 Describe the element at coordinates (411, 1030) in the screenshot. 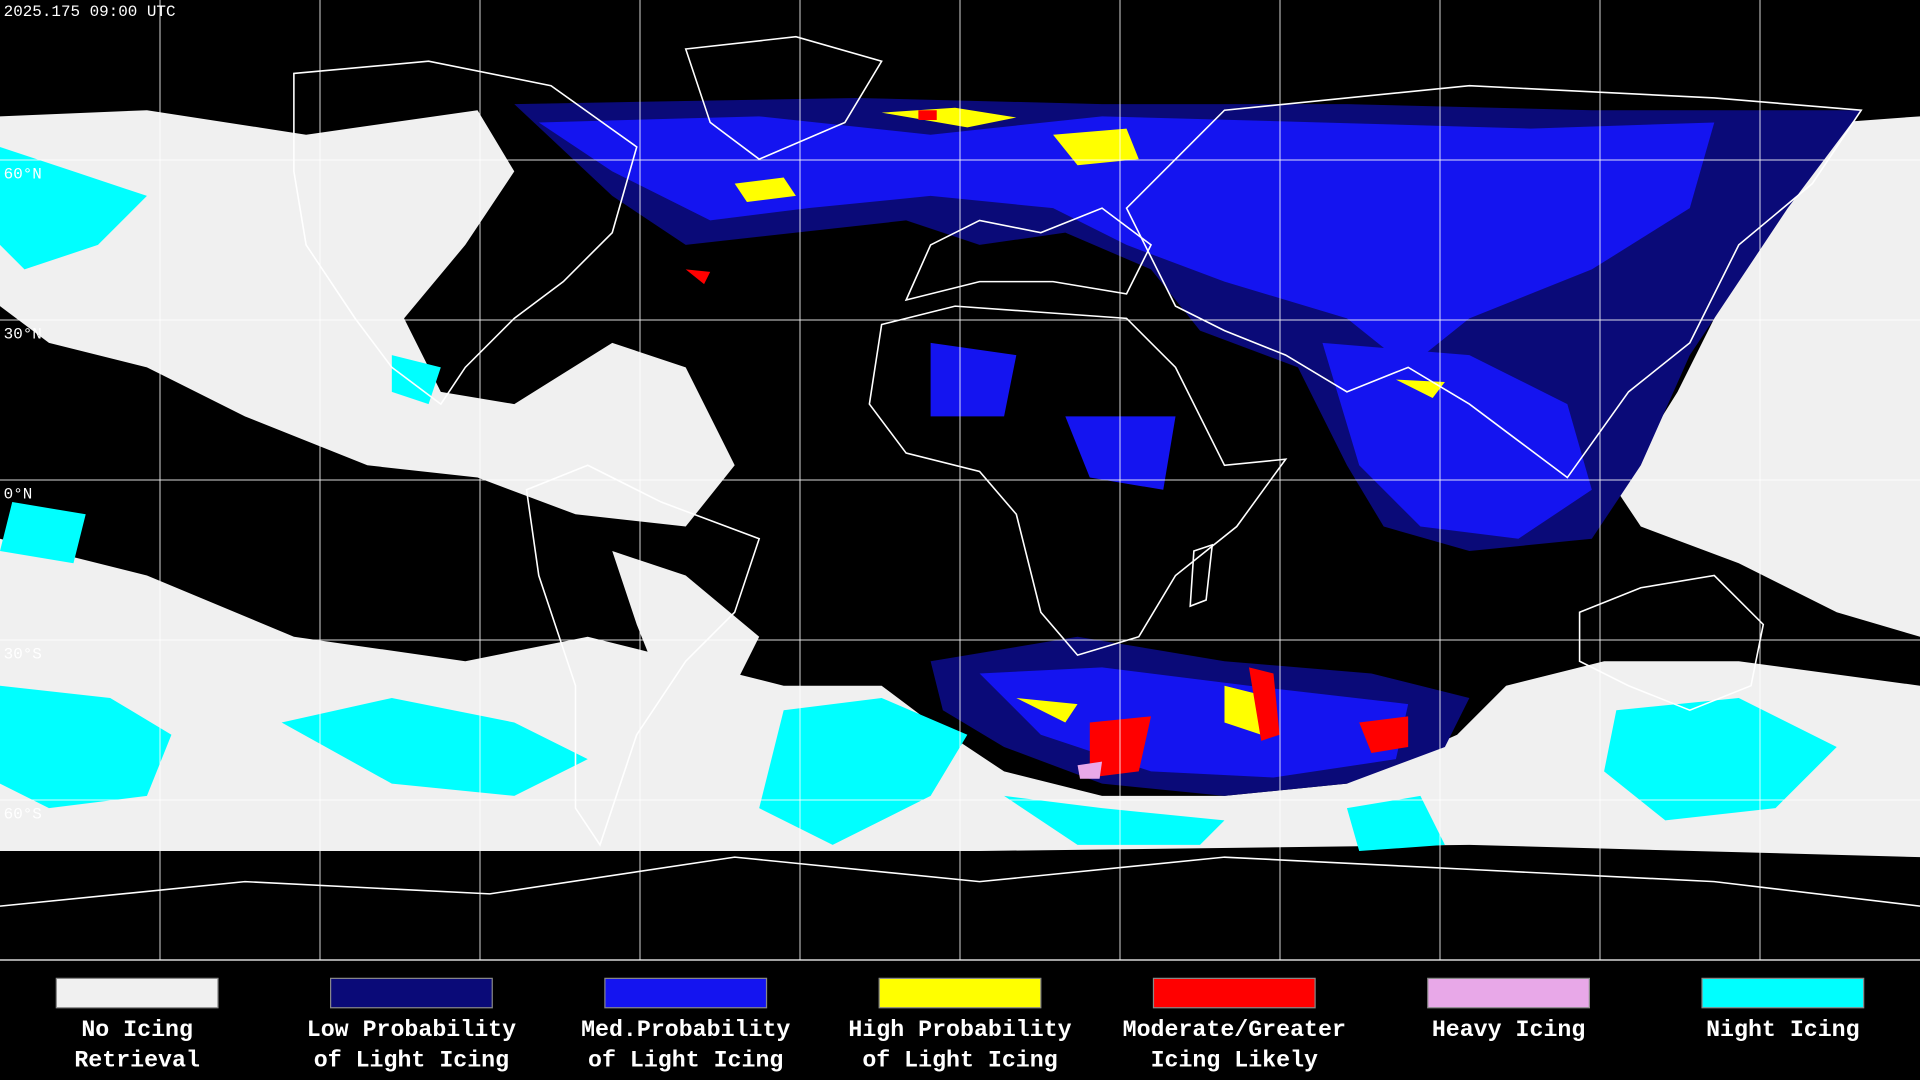

I see `legend-label: Low Probability` at that location.